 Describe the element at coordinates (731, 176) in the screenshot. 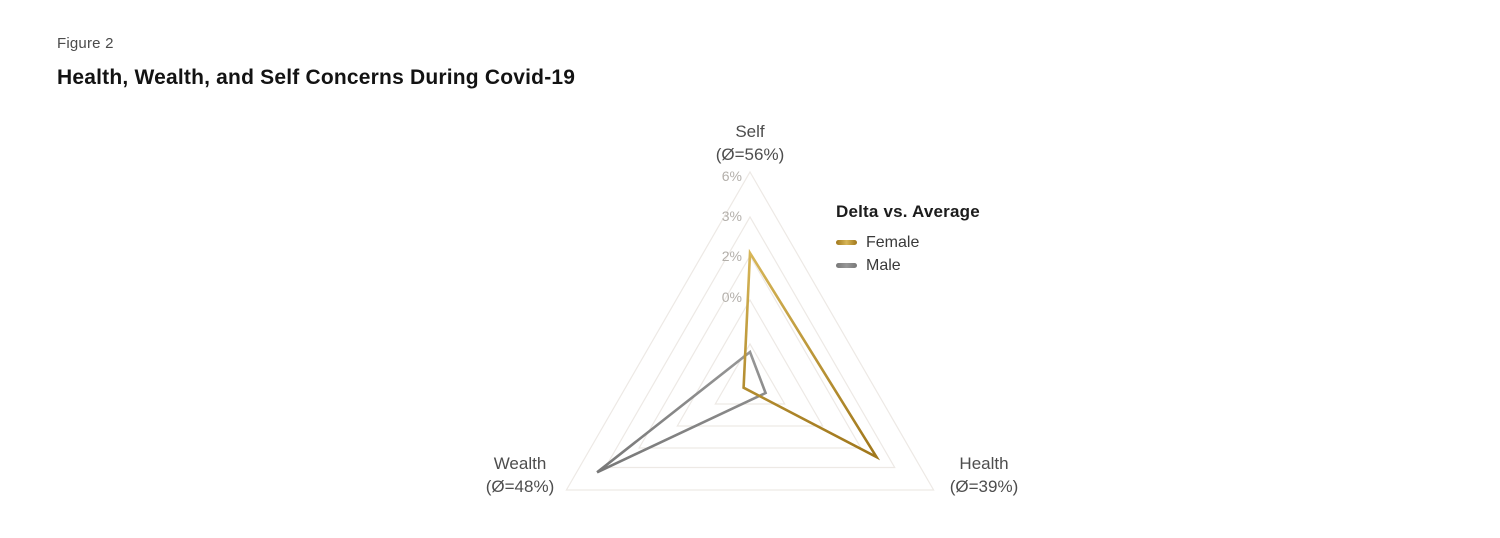

I see `tick-label-6pct: 6%` at that location.